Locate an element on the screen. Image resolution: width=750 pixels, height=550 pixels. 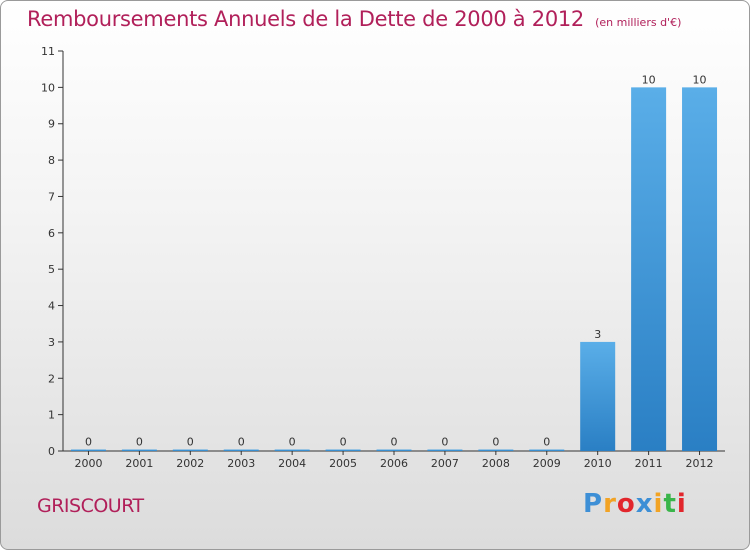
x-tick-label: 2012 is located at coordinates (700, 463).